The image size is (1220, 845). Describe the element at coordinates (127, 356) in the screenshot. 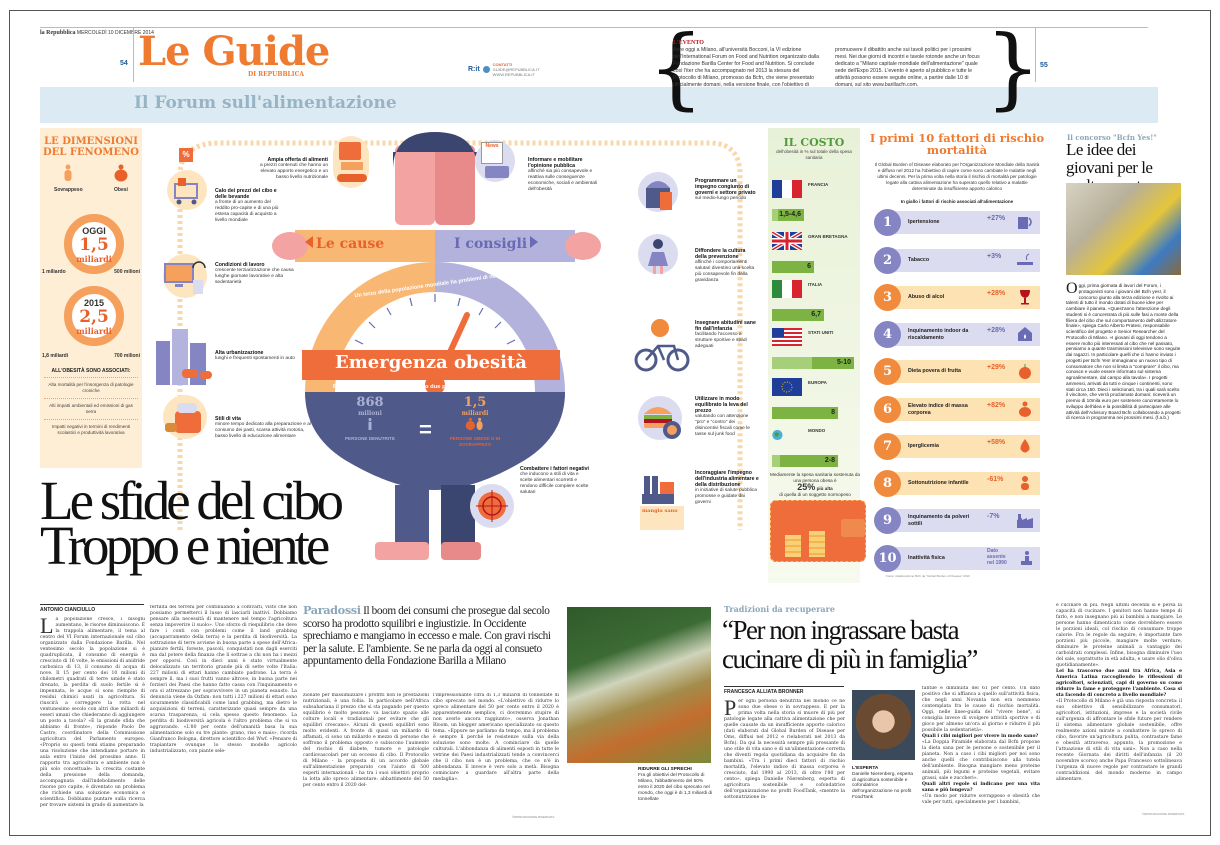

I see `2015-obesi-value: 700 milioni` at that location.